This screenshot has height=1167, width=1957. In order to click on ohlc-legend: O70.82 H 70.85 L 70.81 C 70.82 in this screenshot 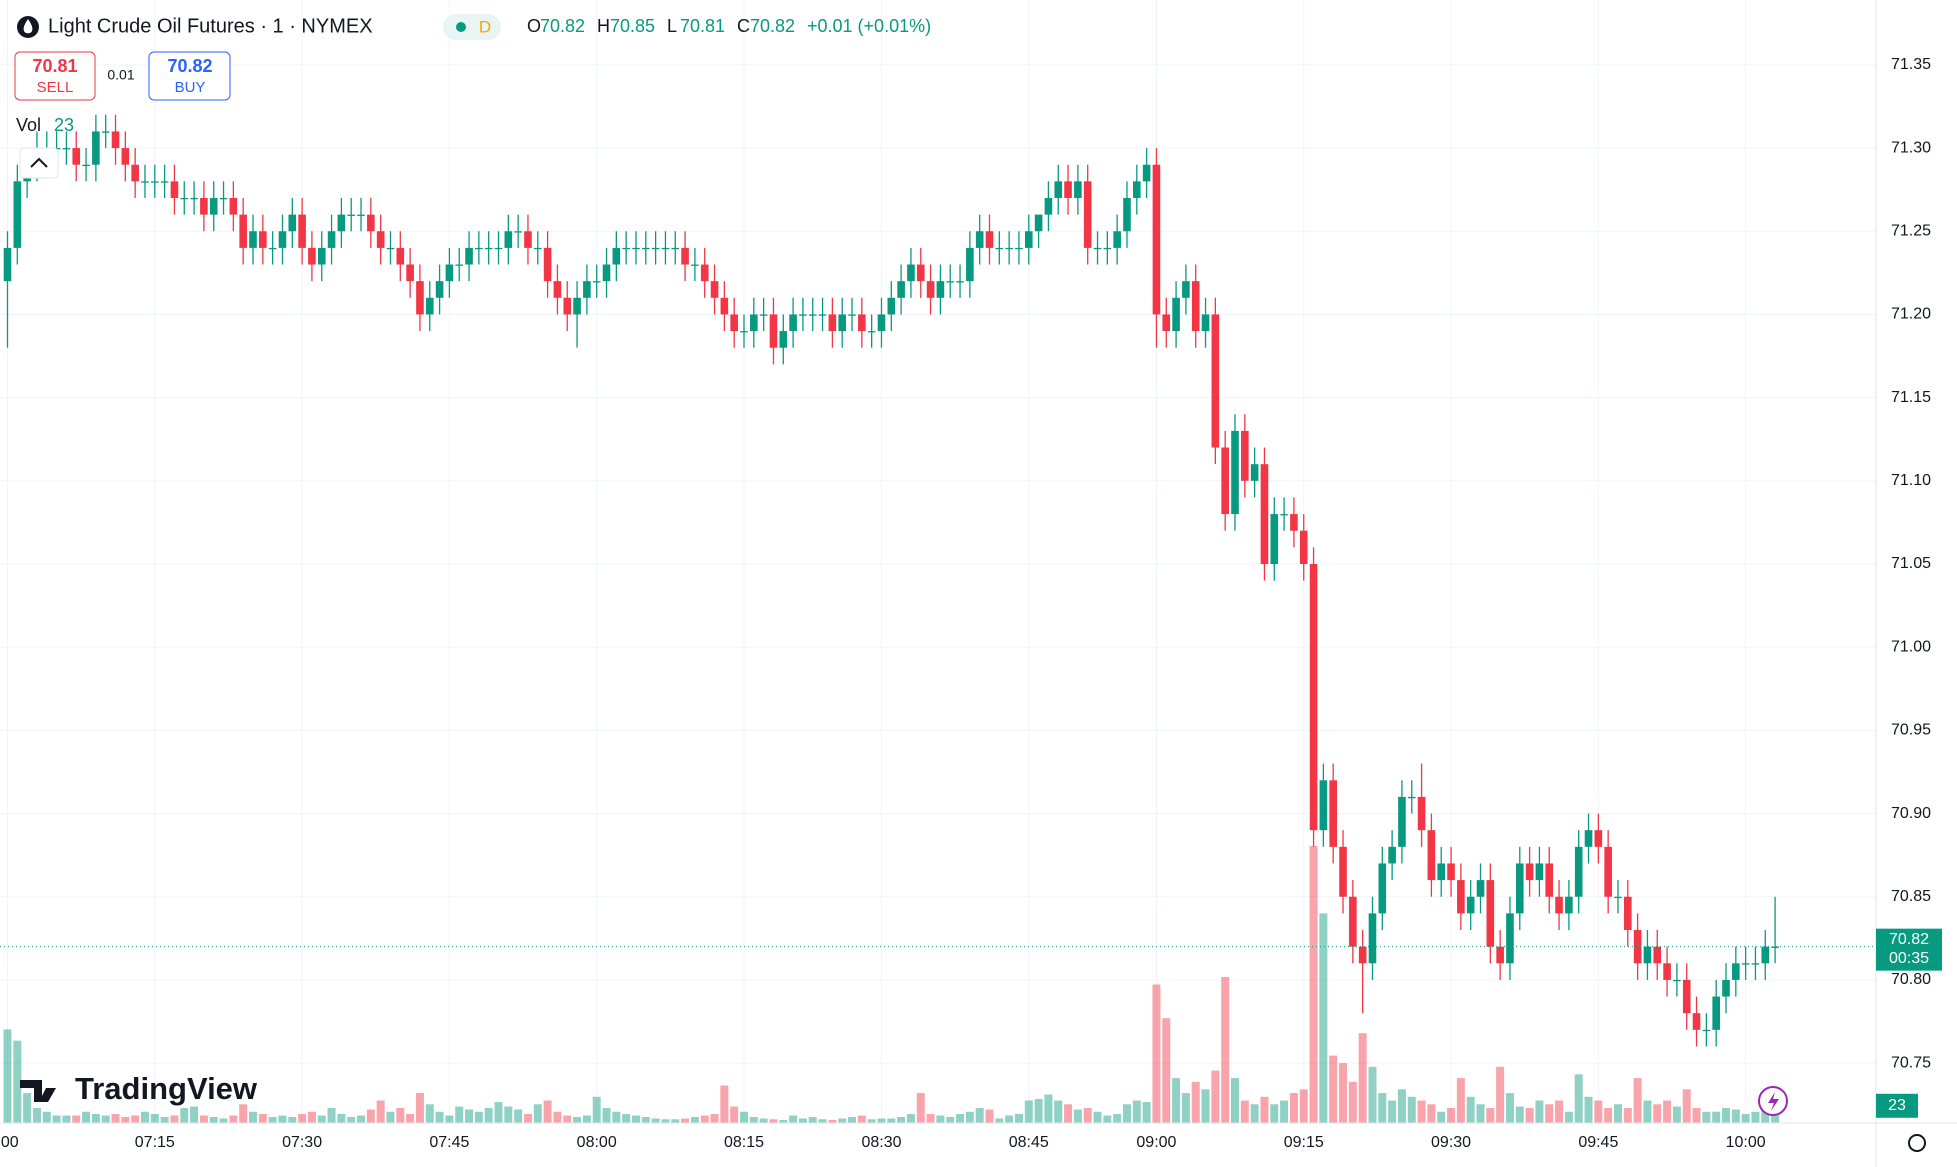, I will do `click(661, 26)`.